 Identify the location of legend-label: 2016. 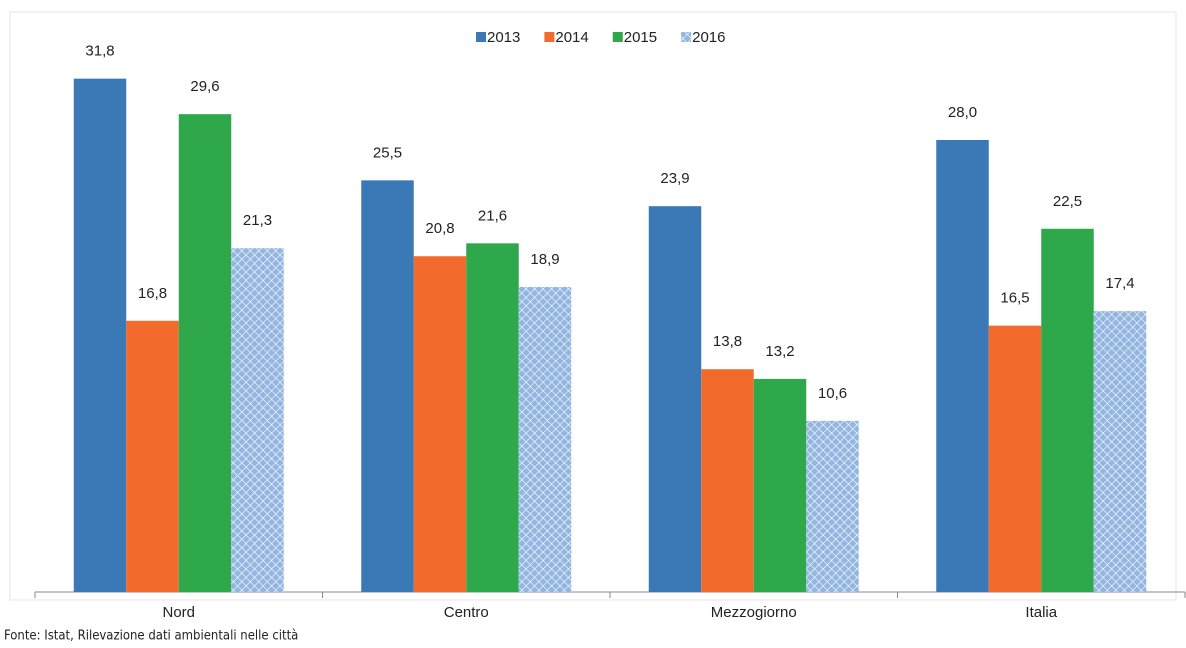
(708, 37).